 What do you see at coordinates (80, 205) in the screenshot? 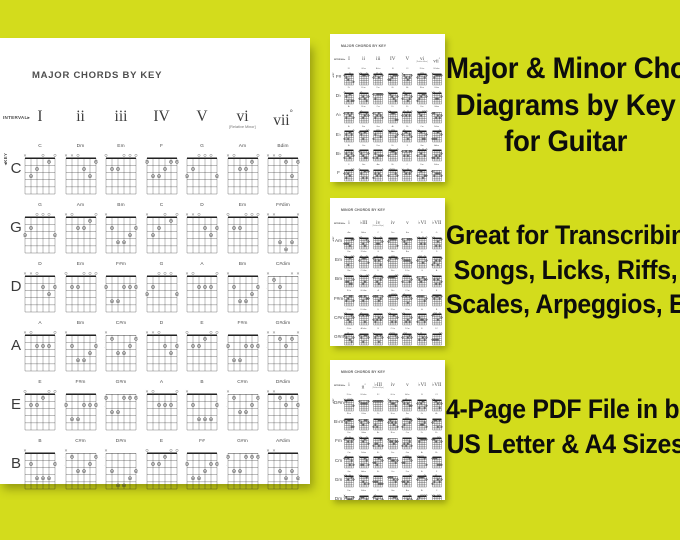
I see `chord-name: Am` at bounding box center [80, 205].